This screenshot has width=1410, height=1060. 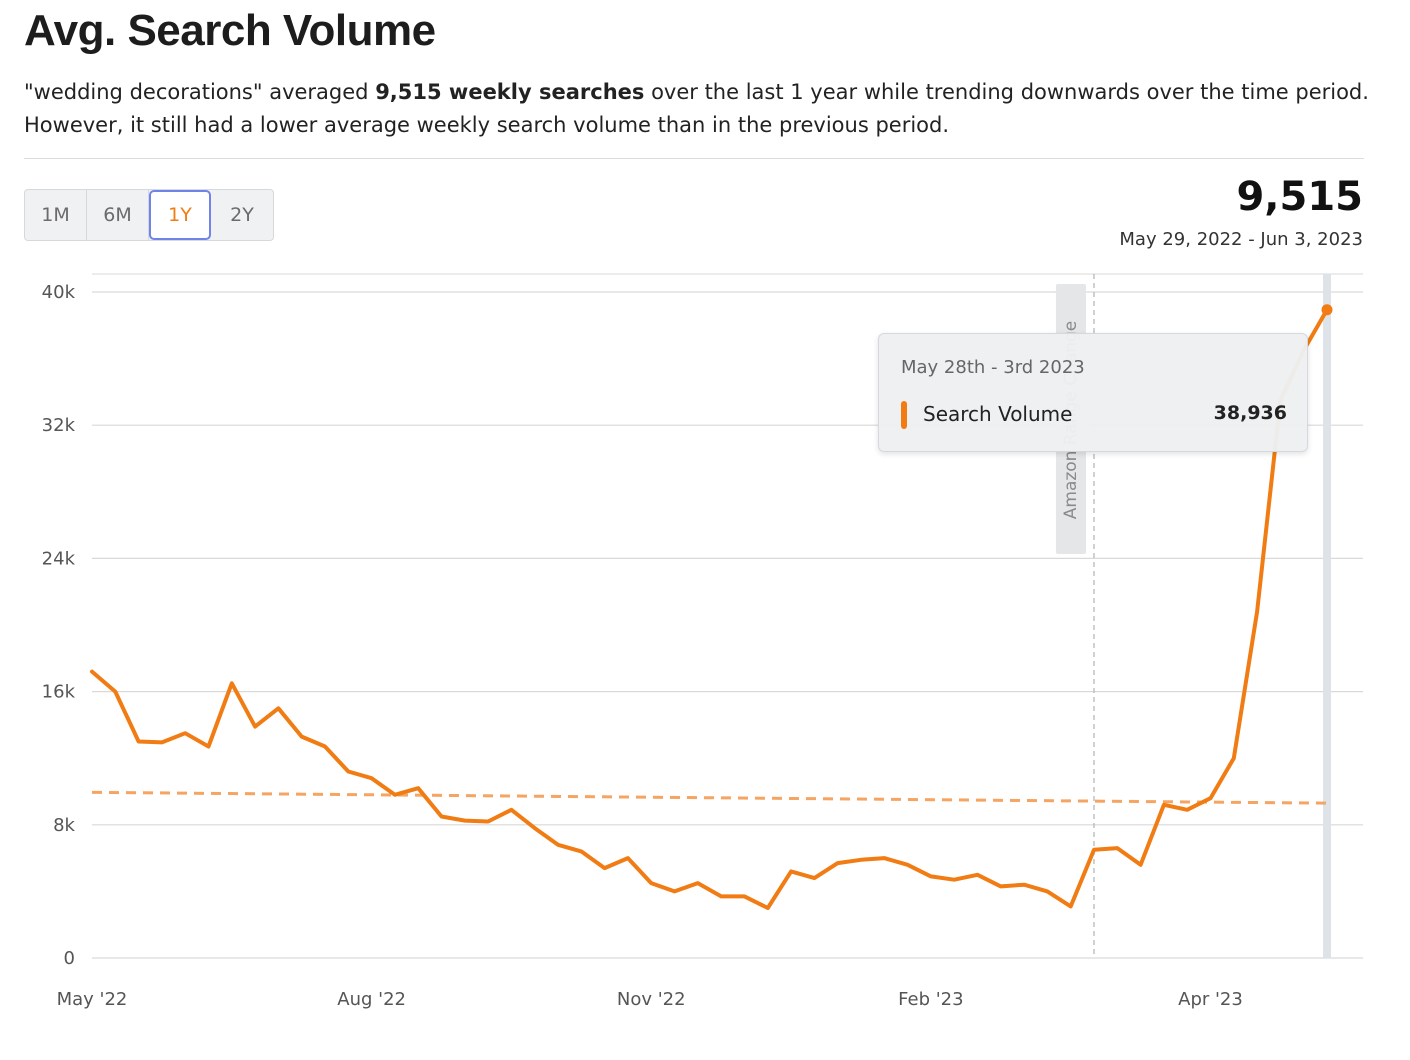 What do you see at coordinates (59, 558) in the screenshot?
I see `y-tick-label: 24k` at bounding box center [59, 558].